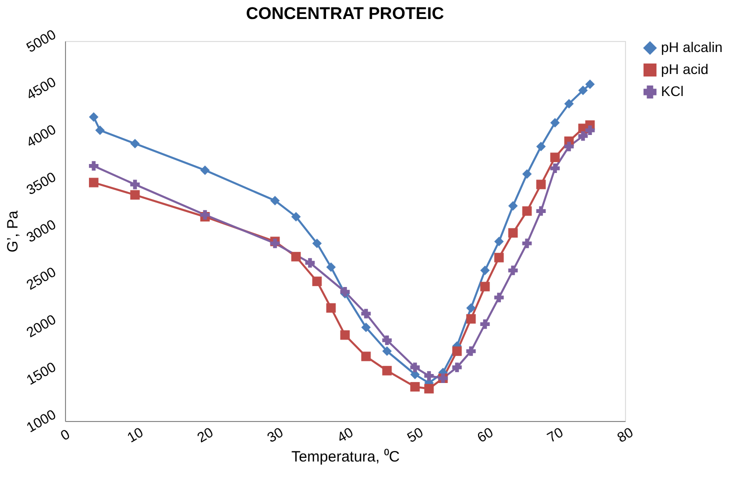 This screenshot has height=497, width=756. What do you see at coordinates (485, 435) in the screenshot?
I see `x-tick-label: 60` at bounding box center [485, 435].